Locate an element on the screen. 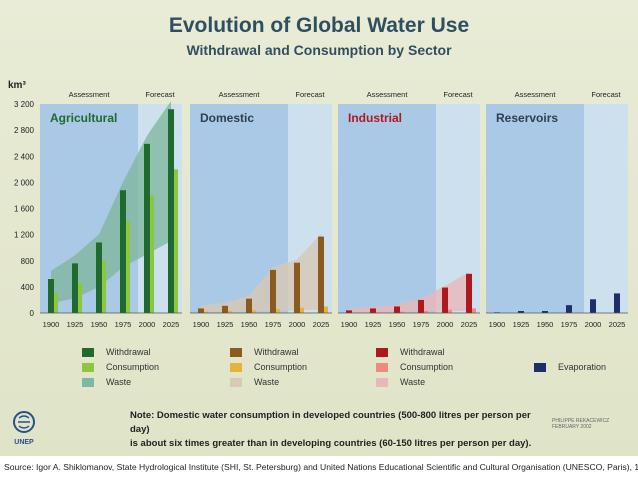 Image resolution: width=638 pixels, height=478 pixels. y-unit-label: km³ is located at coordinates (17, 85).